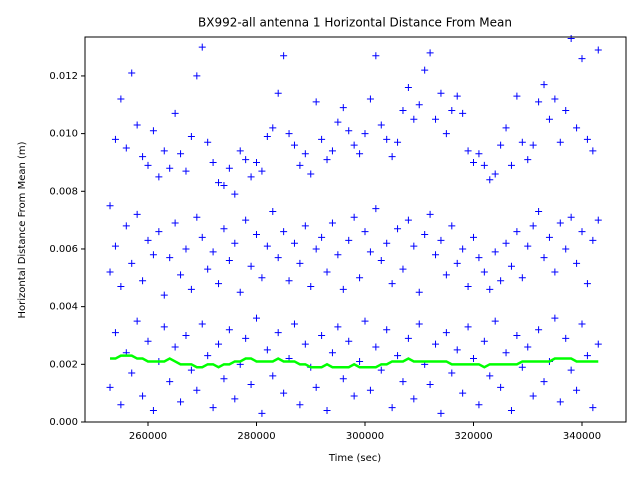 The image size is (640, 480). I want to click on y-tick-label: 0.000, so click(63, 422).